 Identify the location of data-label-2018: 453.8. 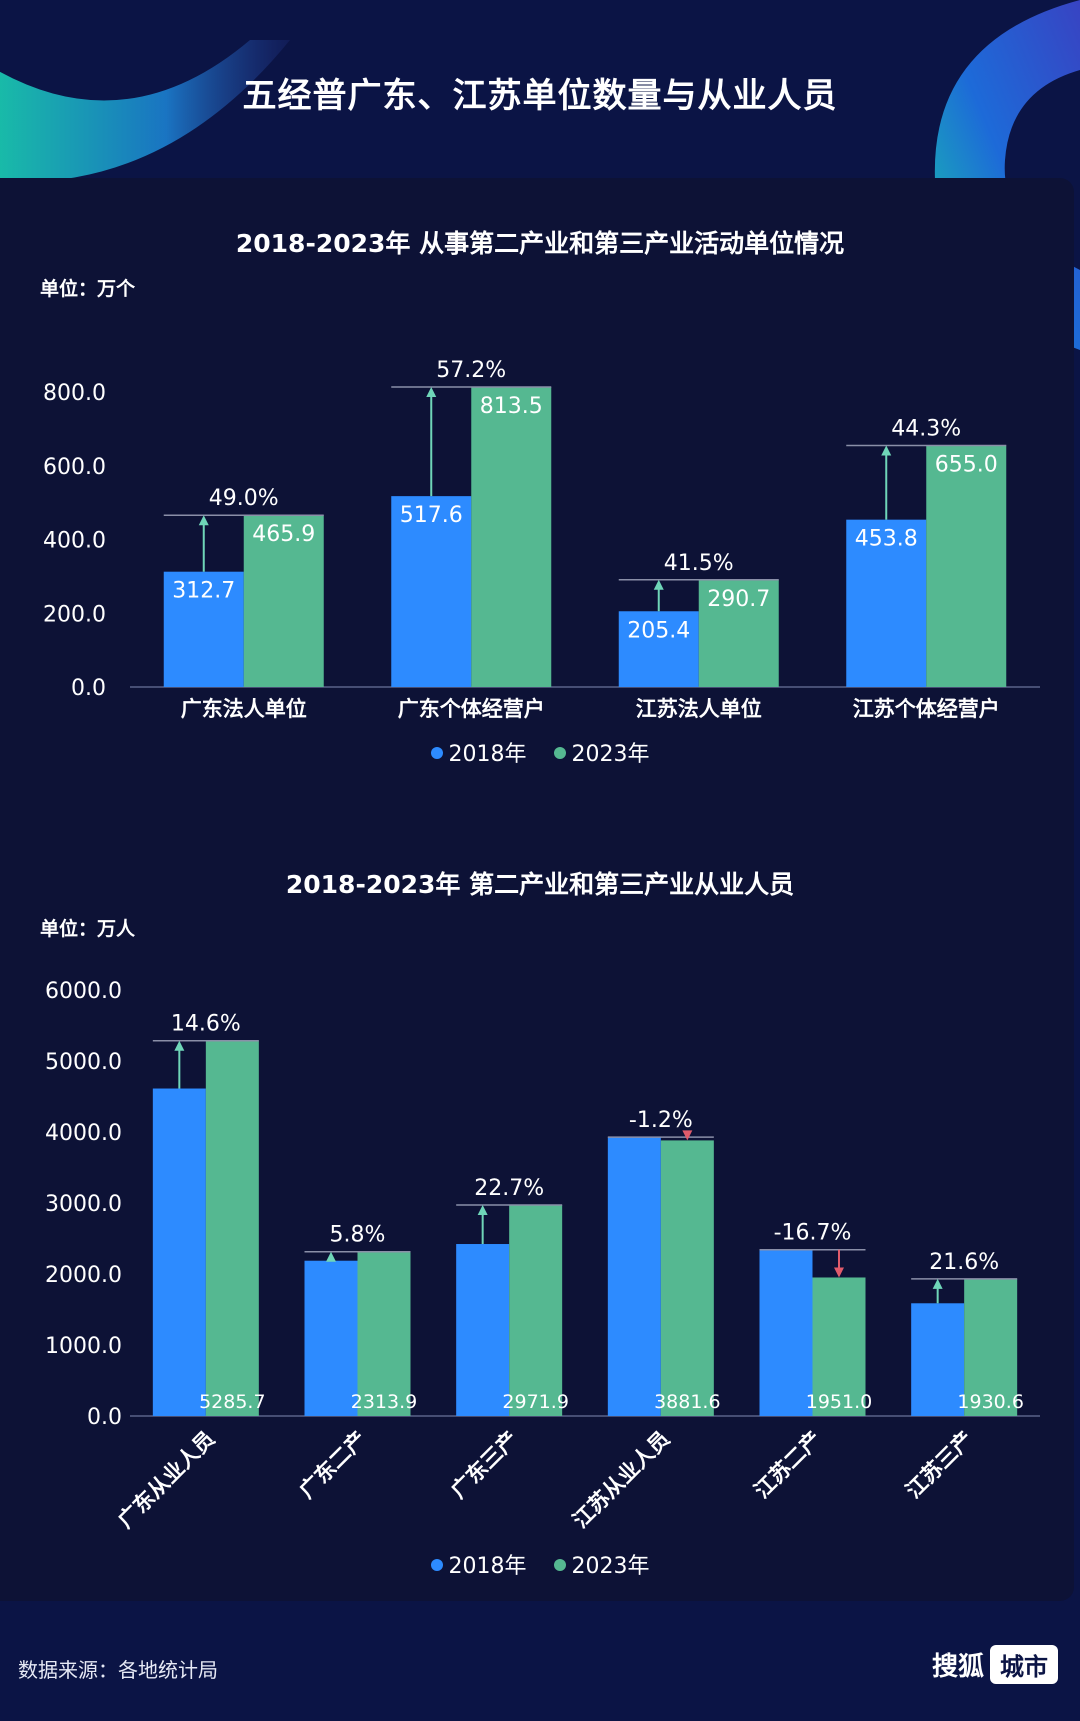
(886, 539).